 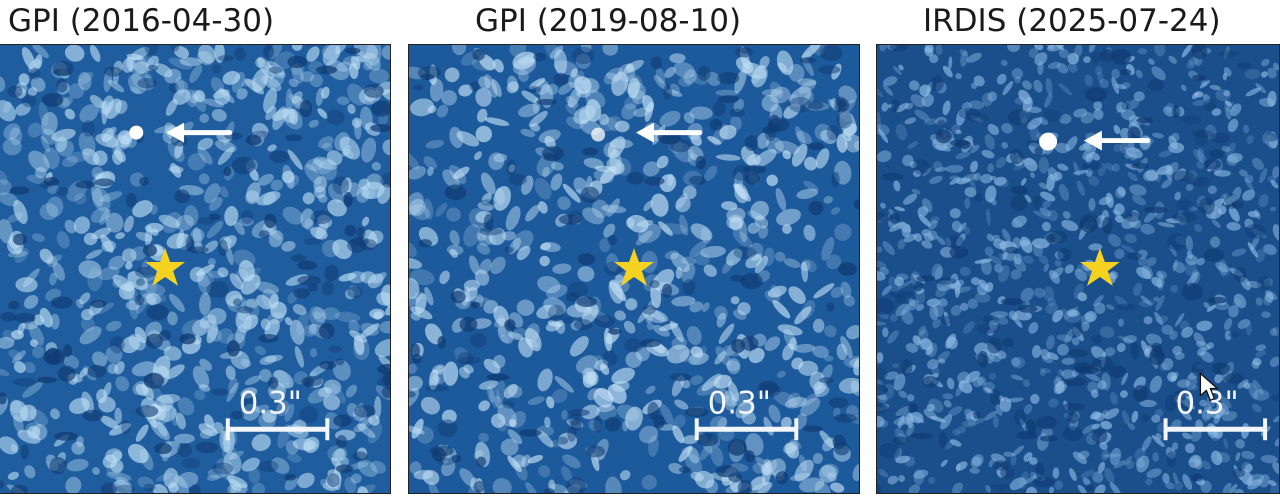 What do you see at coordinates (669, 132) in the screenshot?
I see `arrow-left-icon` at bounding box center [669, 132].